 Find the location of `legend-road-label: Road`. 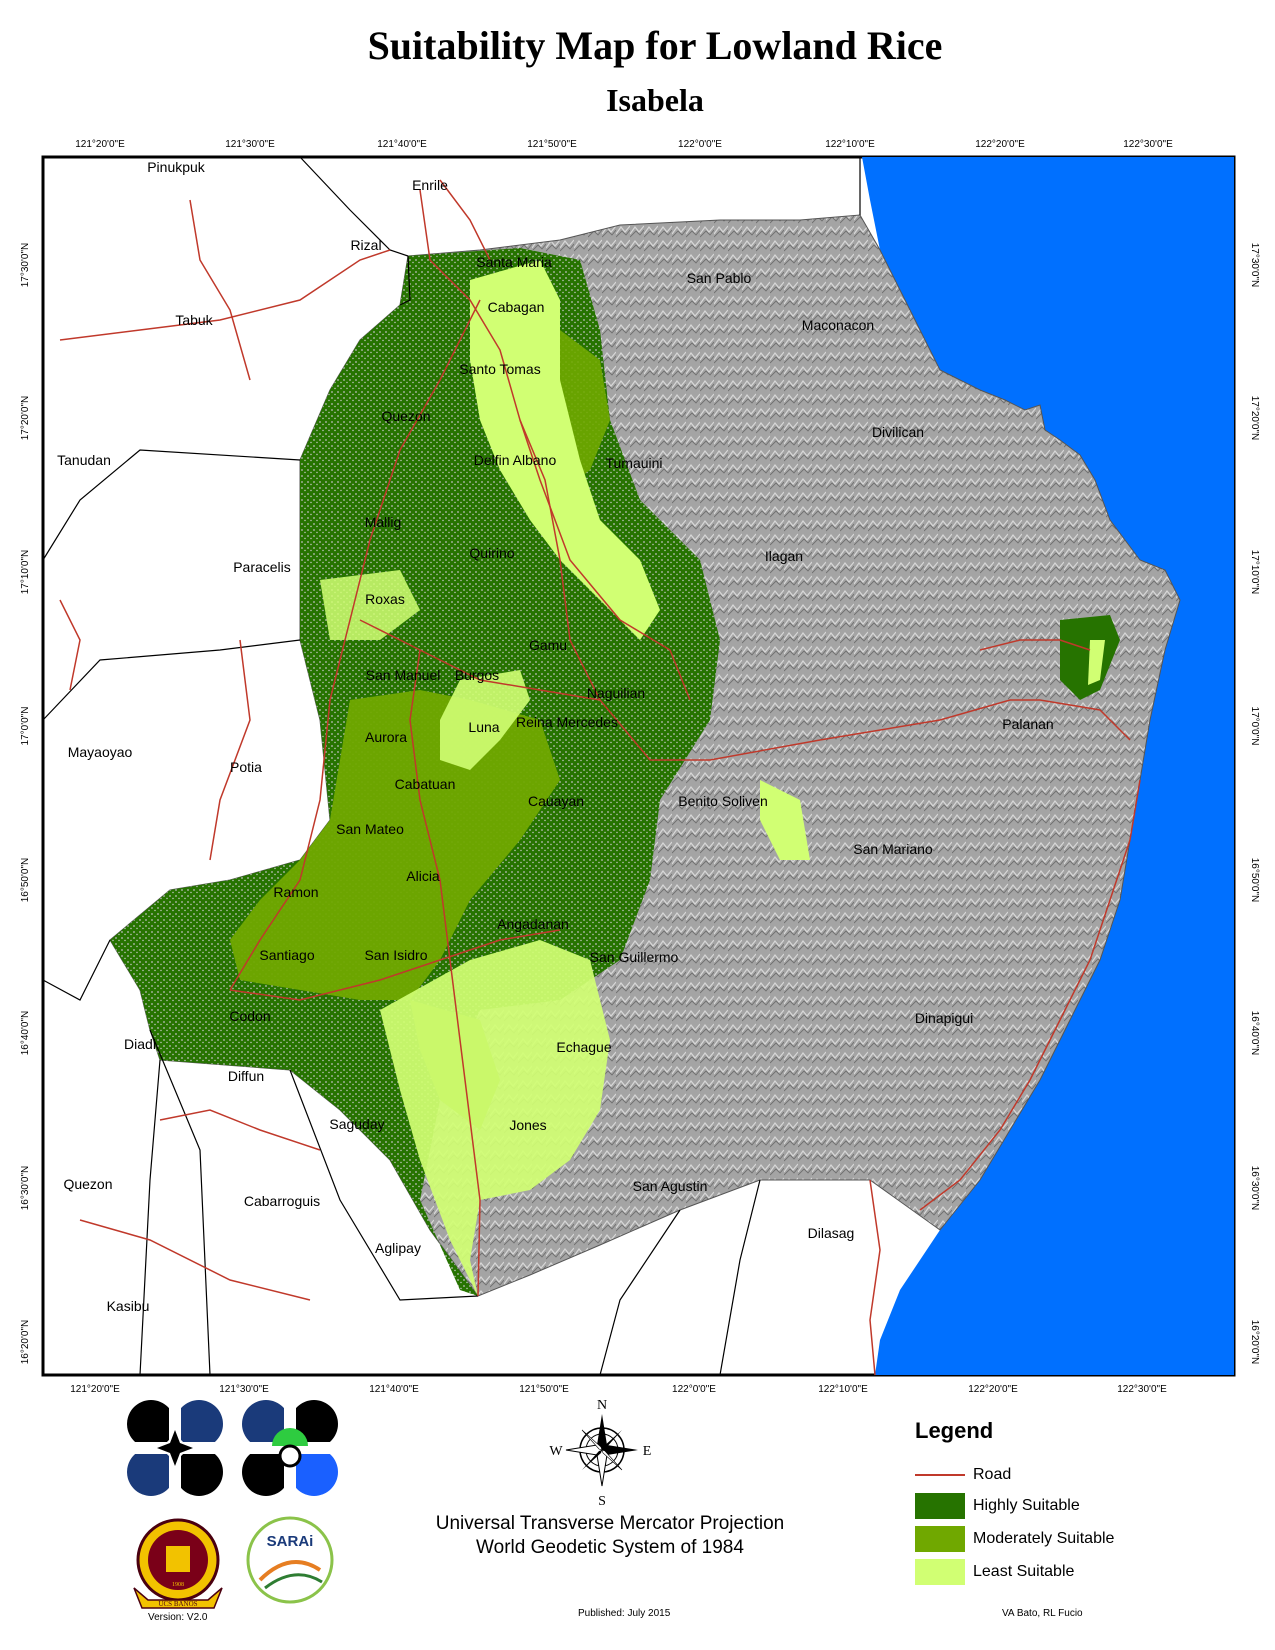

legend-road-label: Road is located at coordinates (992, 1474).